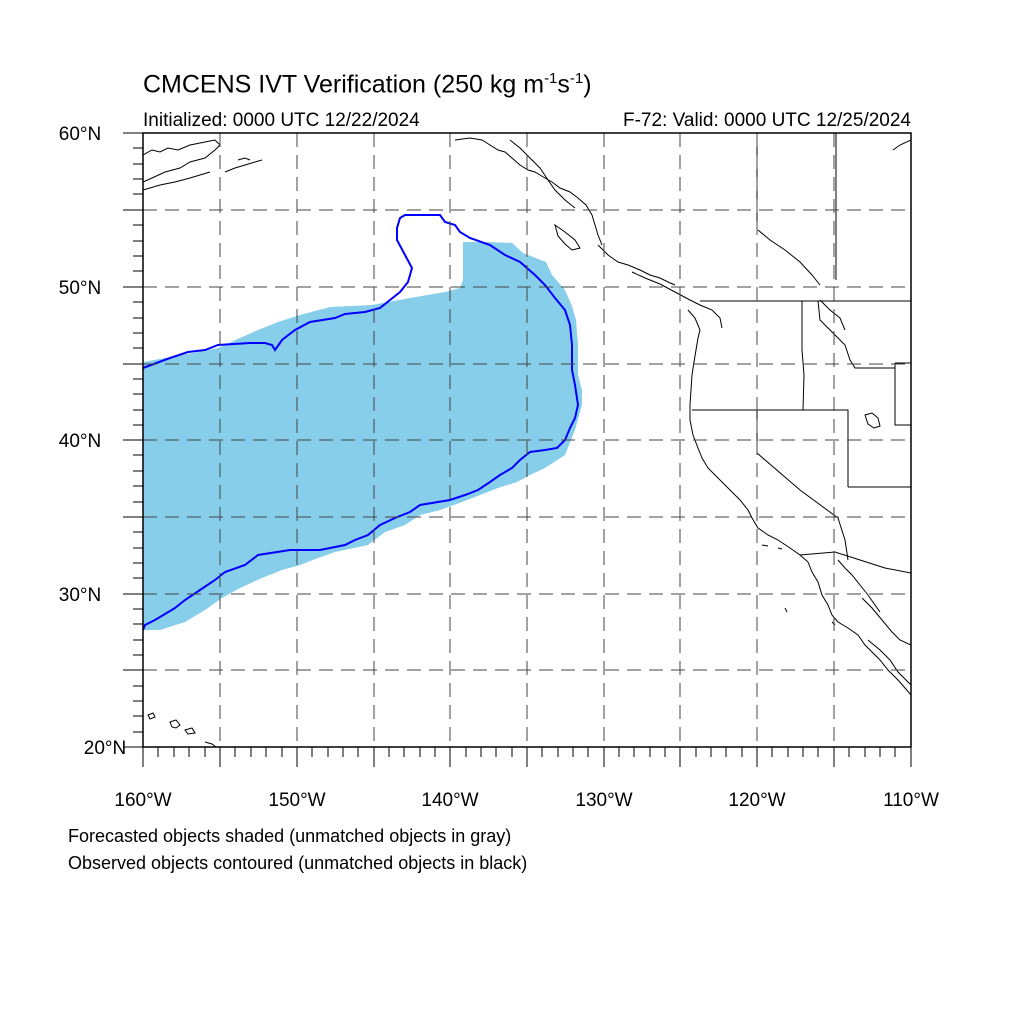 The image size is (1024, 1024). Describe the element at coordinates (367, 84) in the screenshot. I see `map-title: CMCENS IVT Verification (250 kg m-1s-1)` at that location.